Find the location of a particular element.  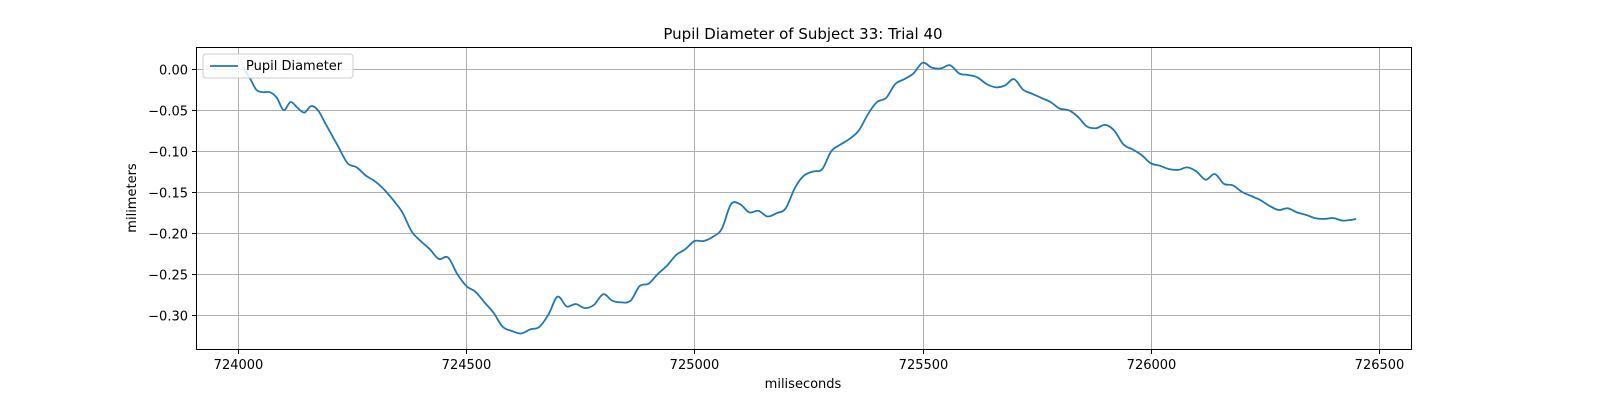

y-tick-label: 0.00 is located at coordinates (173, 71).